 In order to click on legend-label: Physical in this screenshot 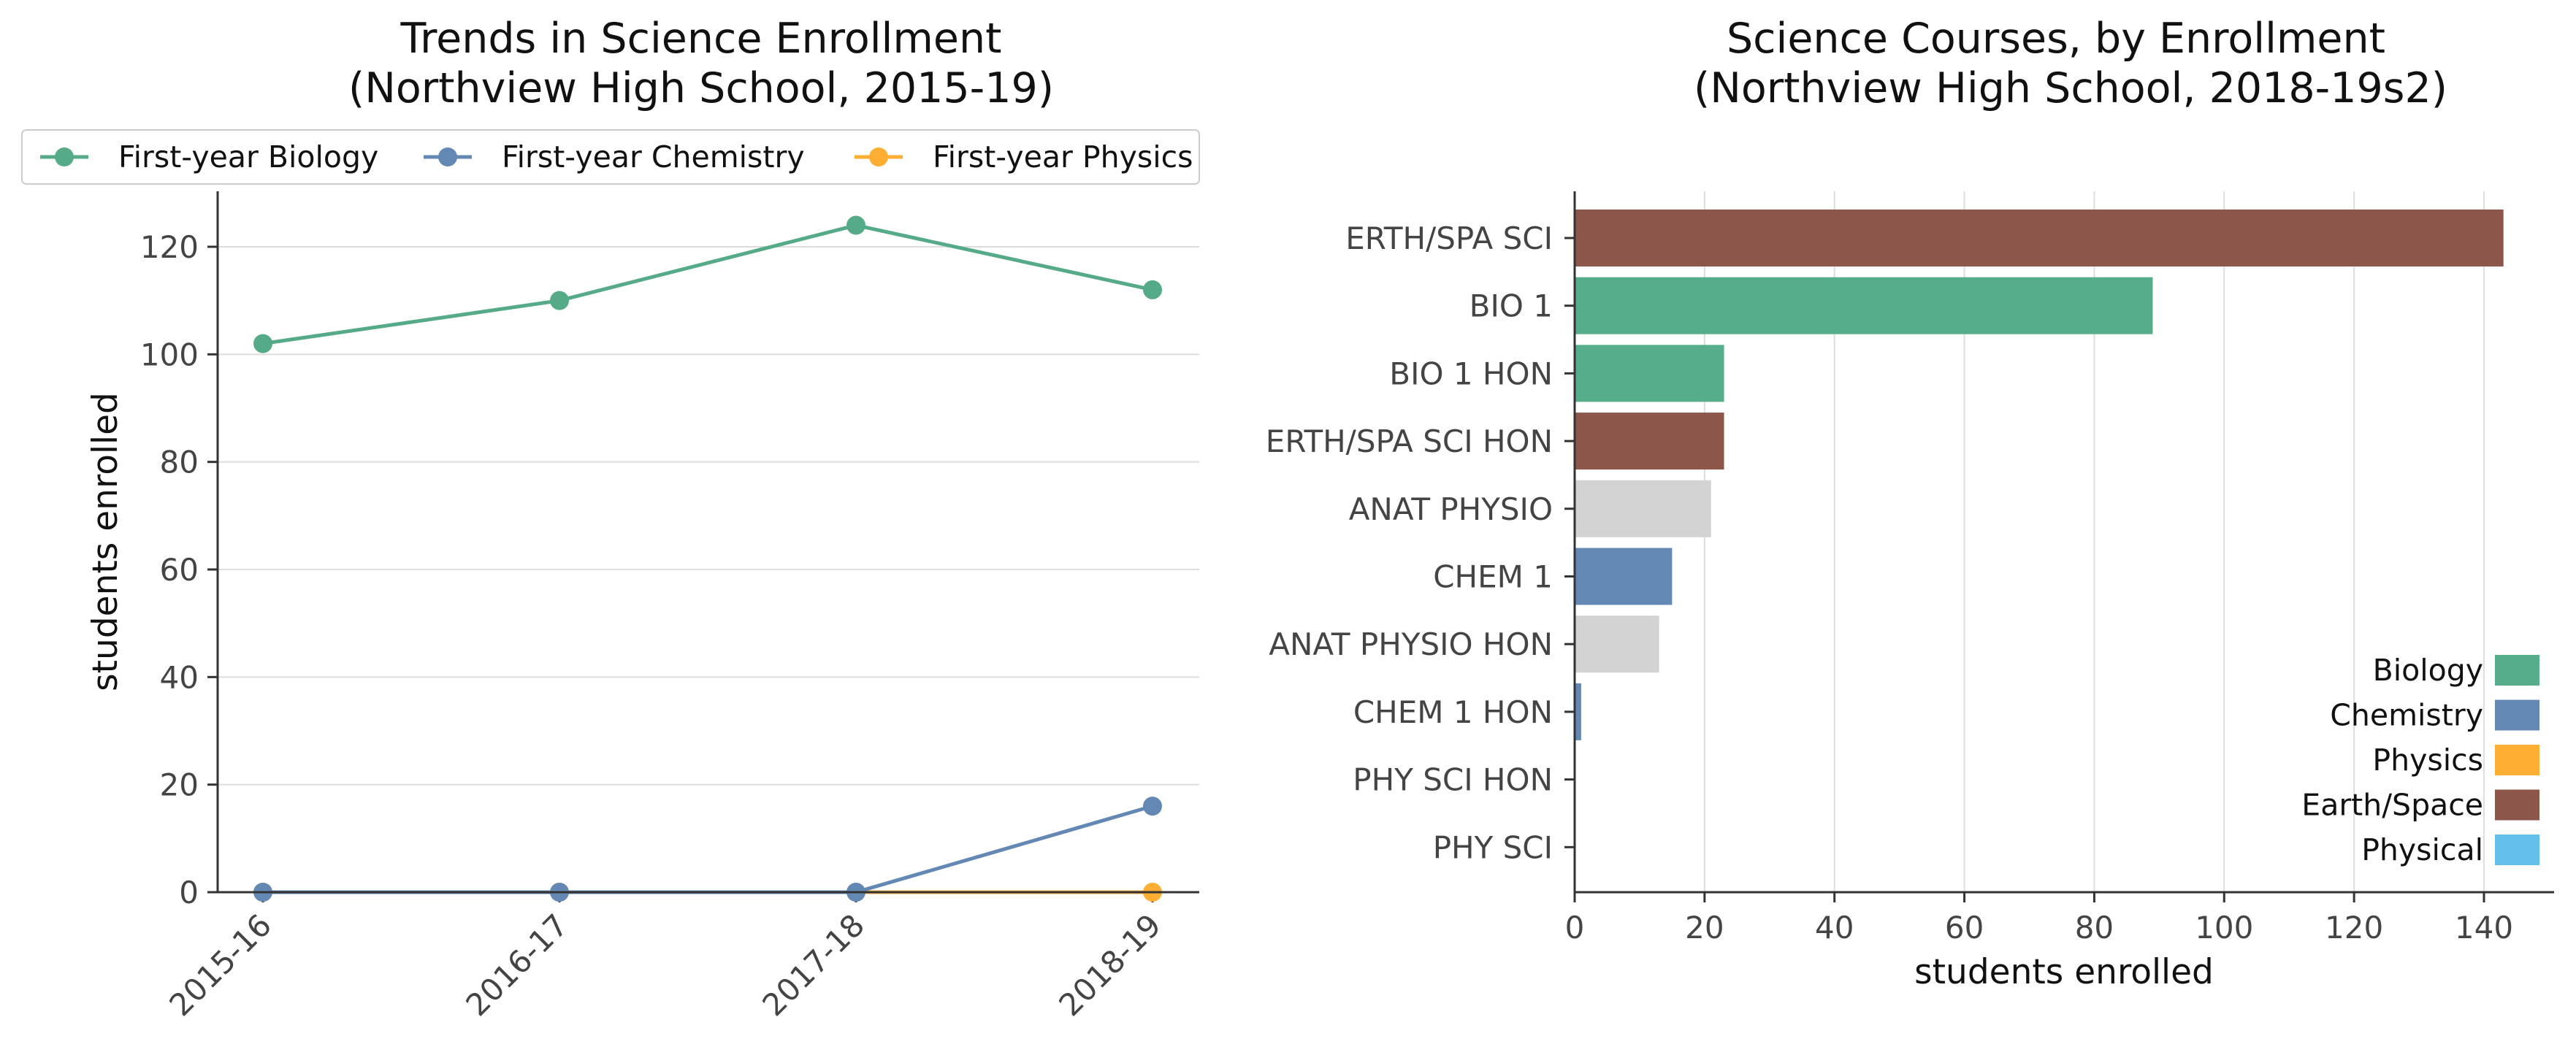, I will do `click(2422, 849)`.